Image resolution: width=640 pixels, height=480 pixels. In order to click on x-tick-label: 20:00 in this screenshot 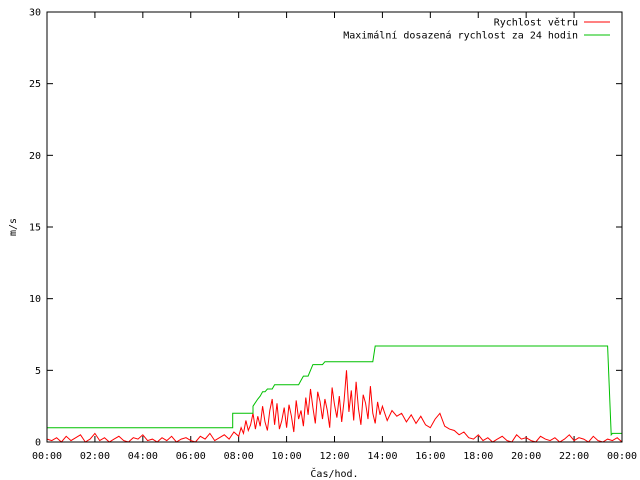, I will do `click(526, 456)`.